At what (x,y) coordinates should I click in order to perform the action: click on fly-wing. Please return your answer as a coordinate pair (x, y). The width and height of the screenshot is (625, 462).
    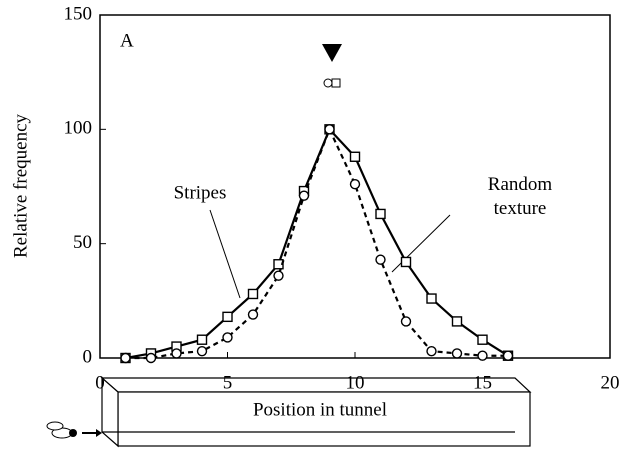
    Looking at the image, I should click on (55, 426).